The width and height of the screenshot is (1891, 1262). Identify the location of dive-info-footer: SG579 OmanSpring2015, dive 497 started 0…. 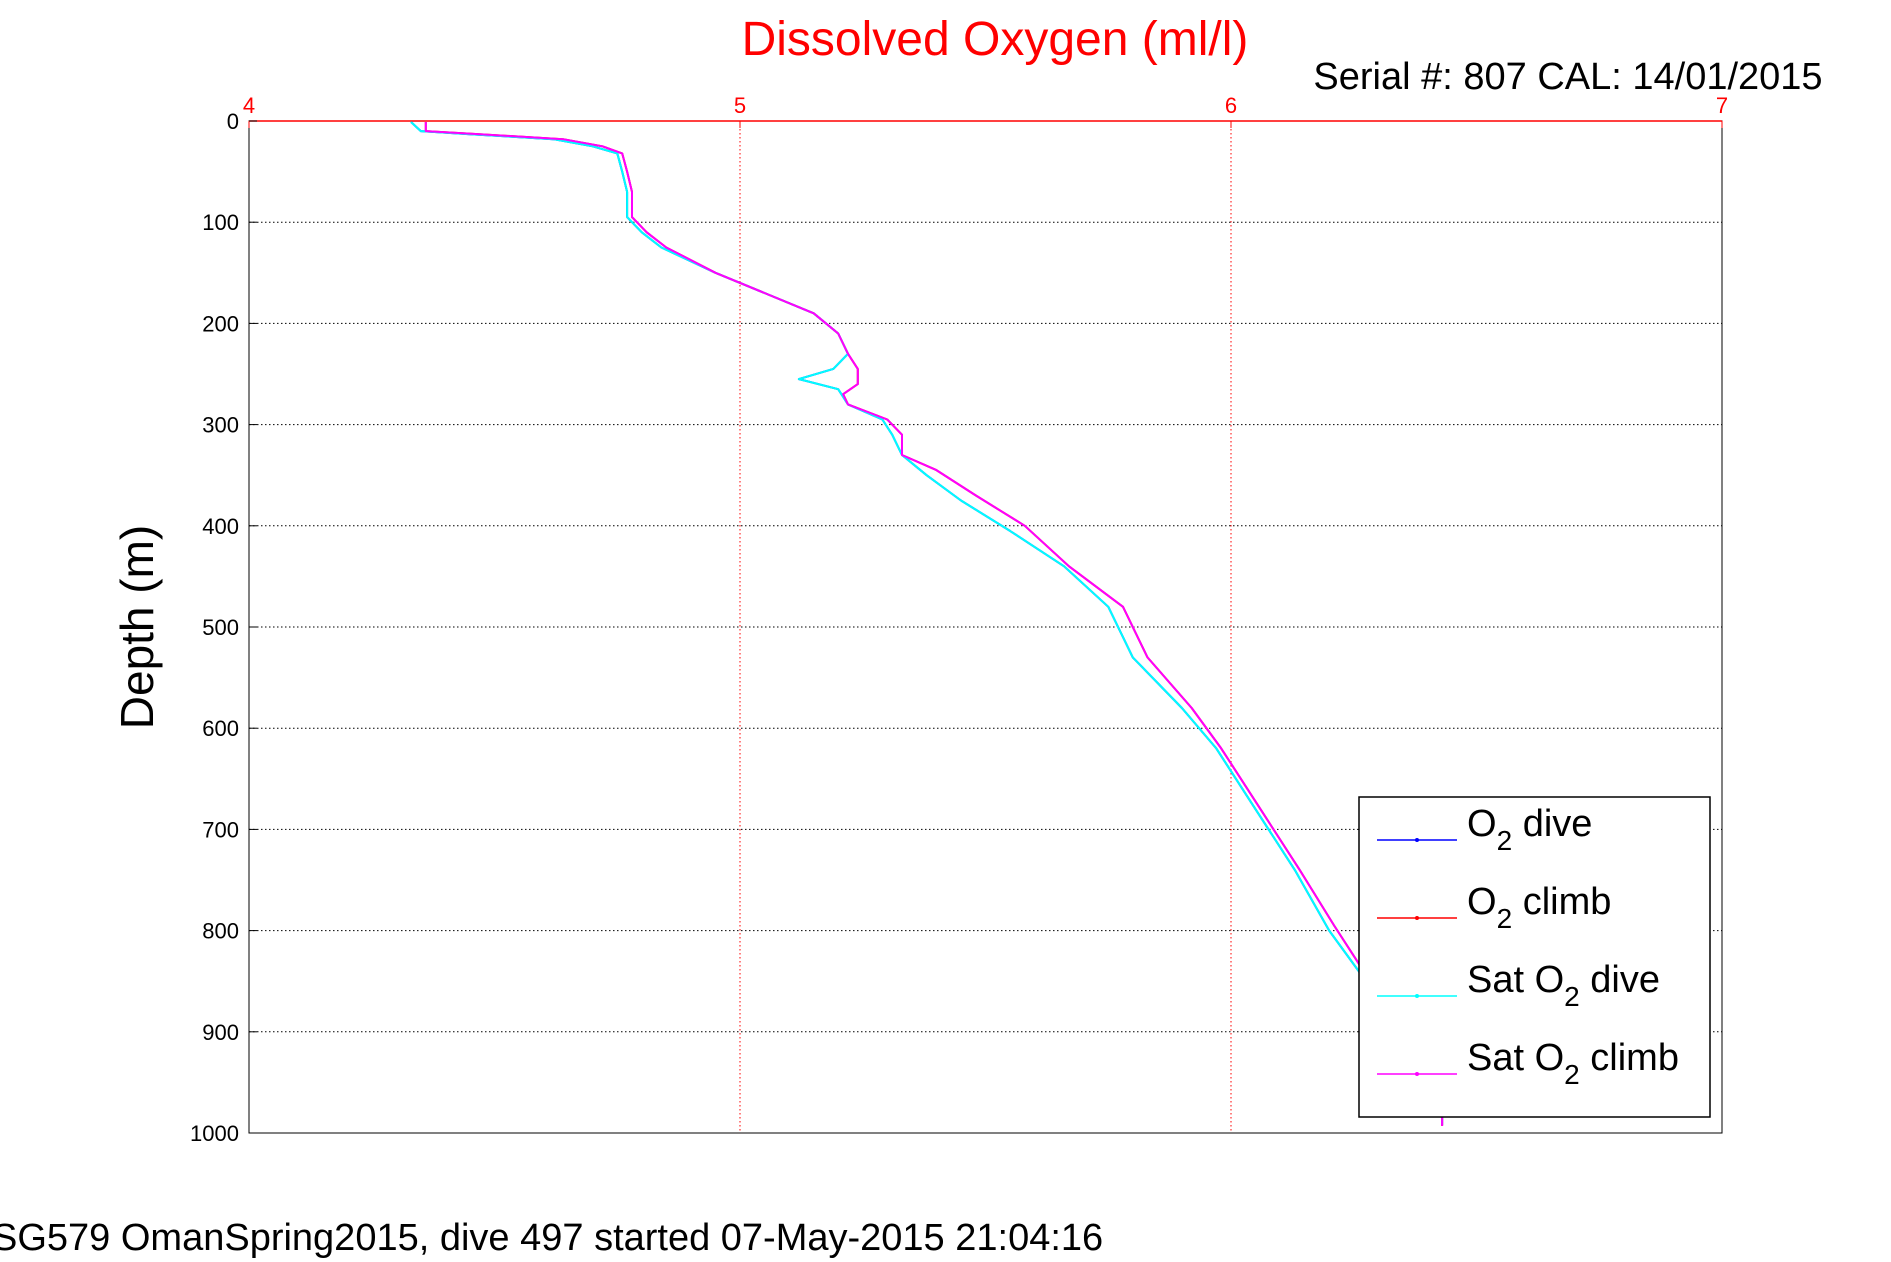
(551, 1238).